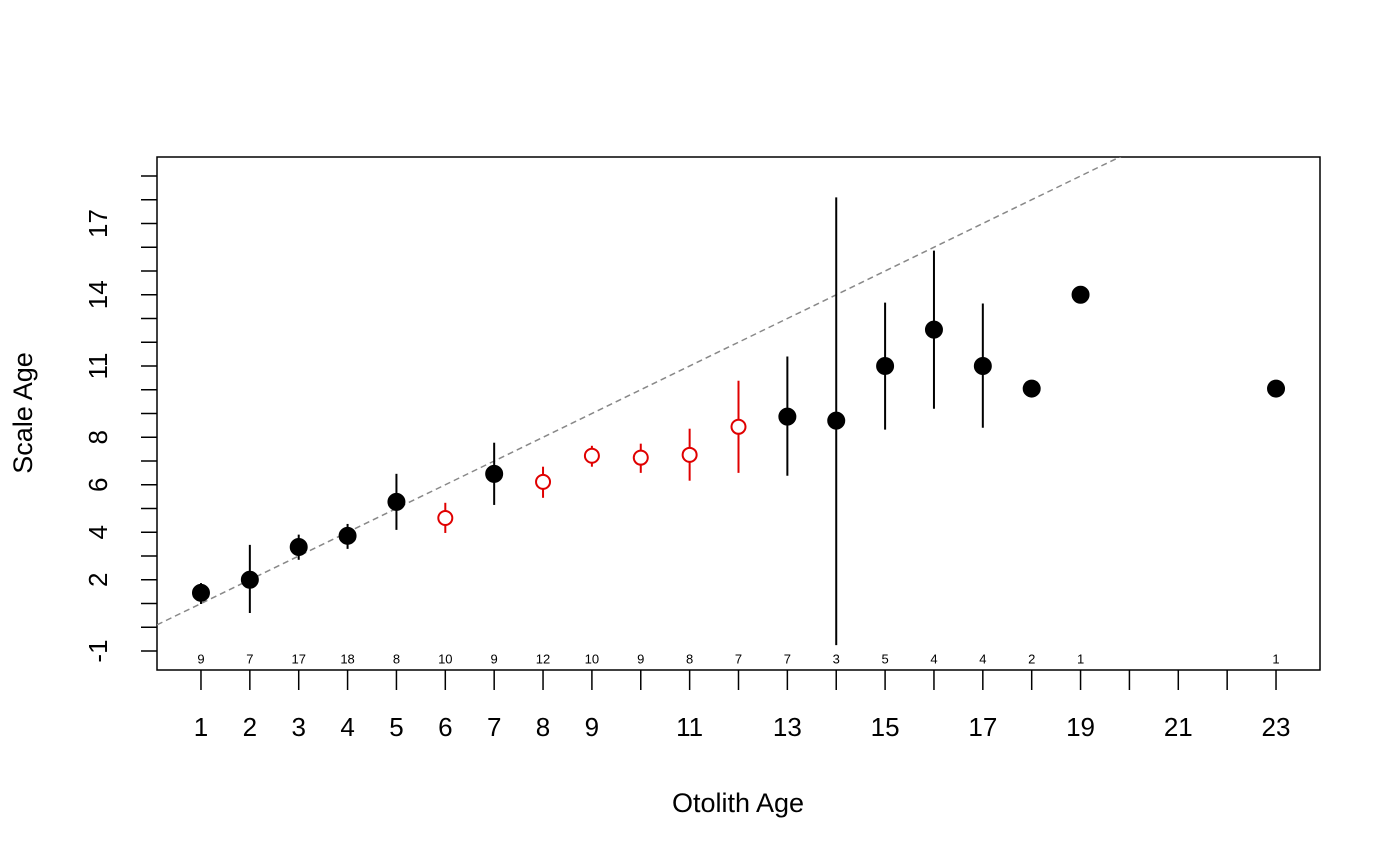 The image size is (1400, 866). What do you see at coordinates (98, 532) in the screenshot?
I see `y-tick-label: 4` at bounding box center [98, 532].